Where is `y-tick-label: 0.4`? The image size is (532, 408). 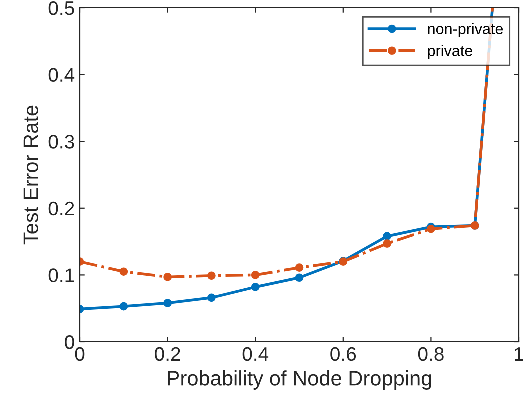
y-tick-label: 0.4 is located at coordinates (61, 75).